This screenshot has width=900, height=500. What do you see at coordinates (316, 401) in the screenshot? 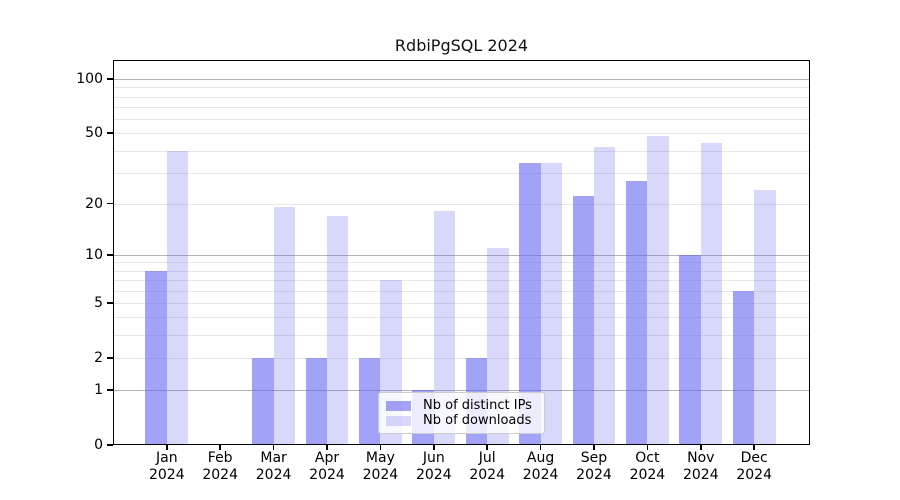
I see `bar-apr-distinct-ips` at bounding box center [316, 401].